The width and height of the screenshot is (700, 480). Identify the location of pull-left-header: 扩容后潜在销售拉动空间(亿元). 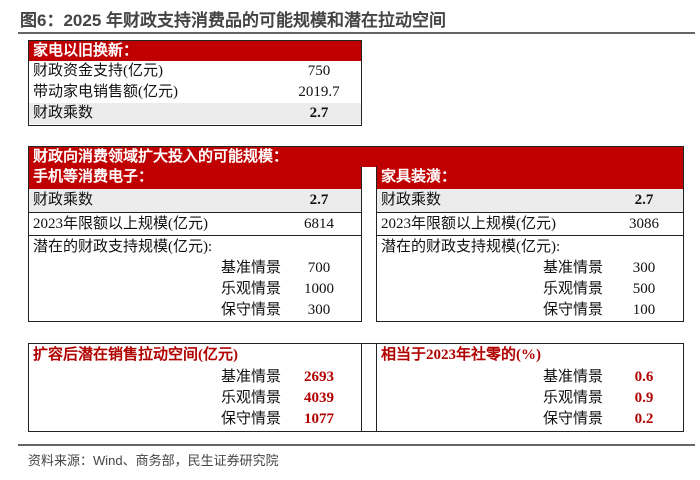
(135, 355).